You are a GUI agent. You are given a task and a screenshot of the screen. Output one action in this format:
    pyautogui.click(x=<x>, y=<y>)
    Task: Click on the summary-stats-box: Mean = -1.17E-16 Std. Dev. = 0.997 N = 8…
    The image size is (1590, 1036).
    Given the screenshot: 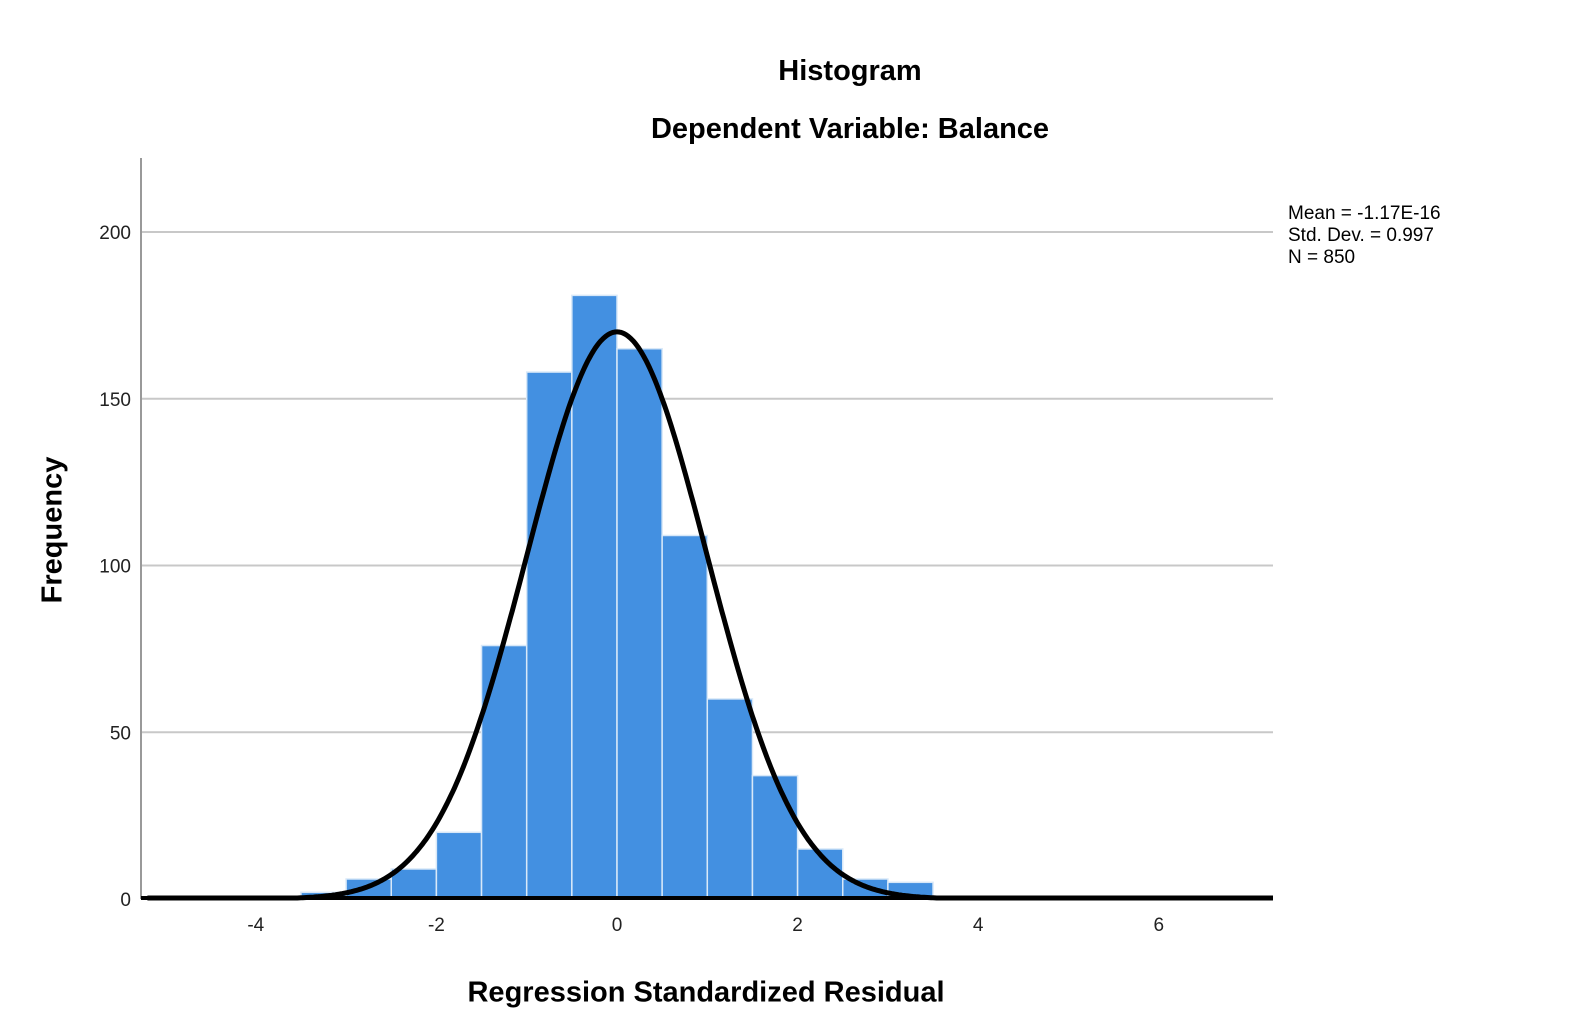 What is the action you would take?
    pyautogui.click(x=1364, y=236)
    